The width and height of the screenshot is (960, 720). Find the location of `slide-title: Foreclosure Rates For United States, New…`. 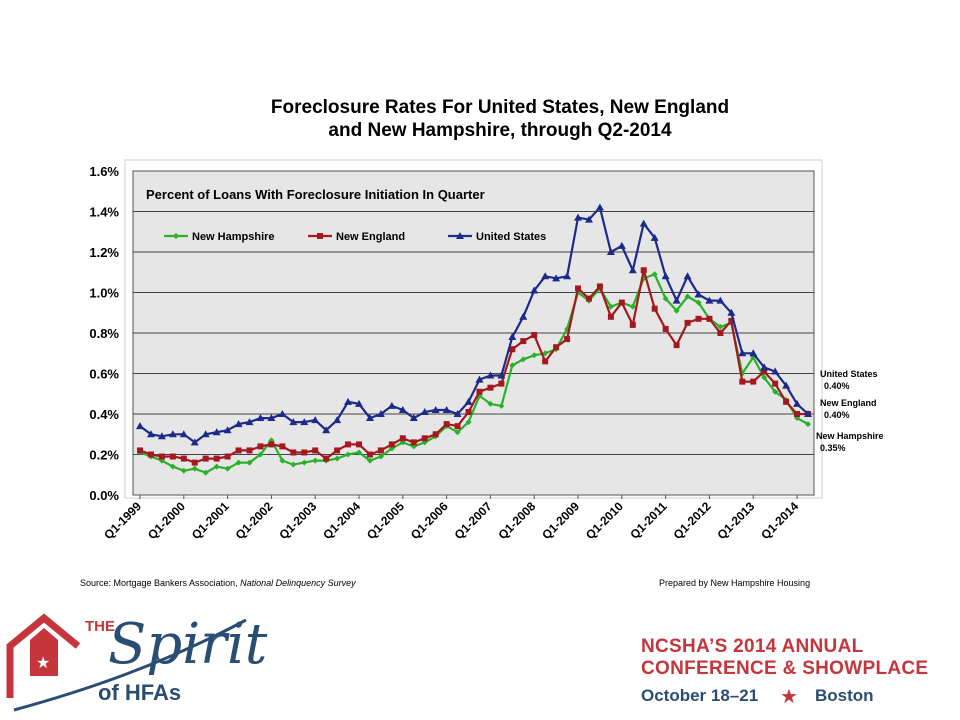

slide-title: Foreclosure Rates For United States, New… is located at coordinates (500, 119).